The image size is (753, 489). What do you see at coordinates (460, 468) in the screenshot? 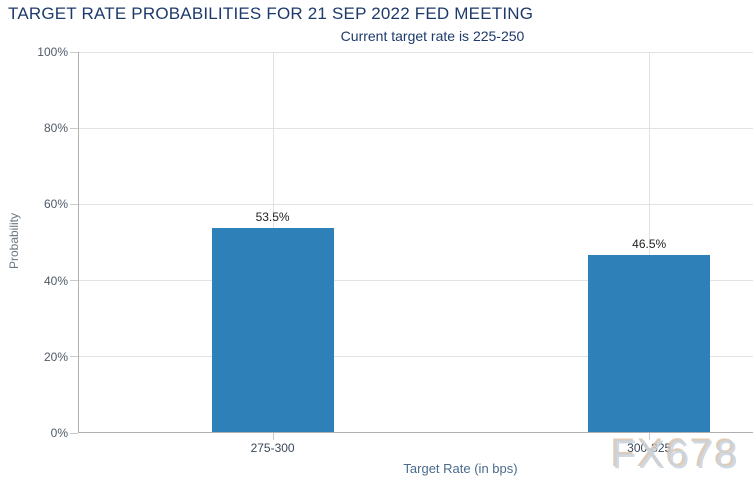
I see `x-axis-title: Target Rate (in bps)` at bounding box center [460, 468].